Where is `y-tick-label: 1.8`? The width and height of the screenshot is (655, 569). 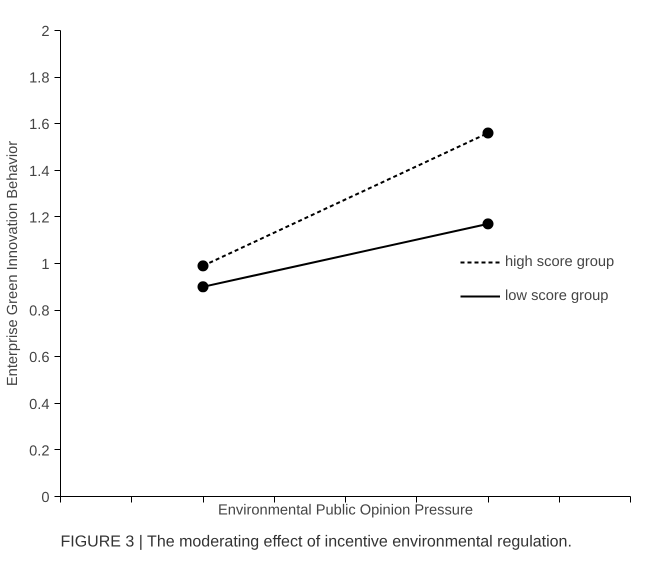
y-tick-label: 1.8 is located at coordinates (39, 78).